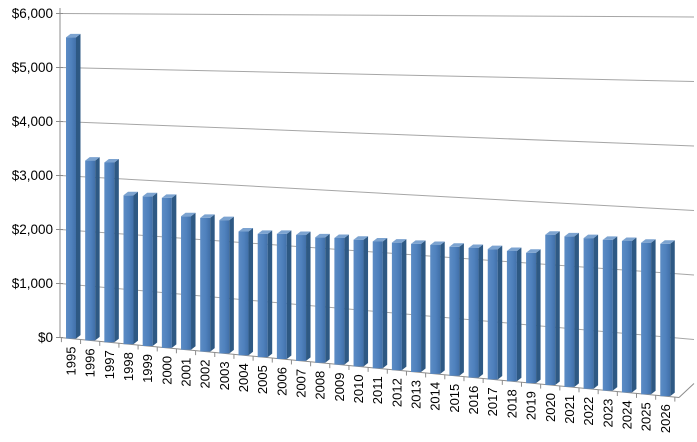 The height and width of the screenshot is (442, 697). What do you see at coordinates (90, 362) in the screenshot?
I see `x-tick-label-1996: 1996` at bounding box center [90, 362].